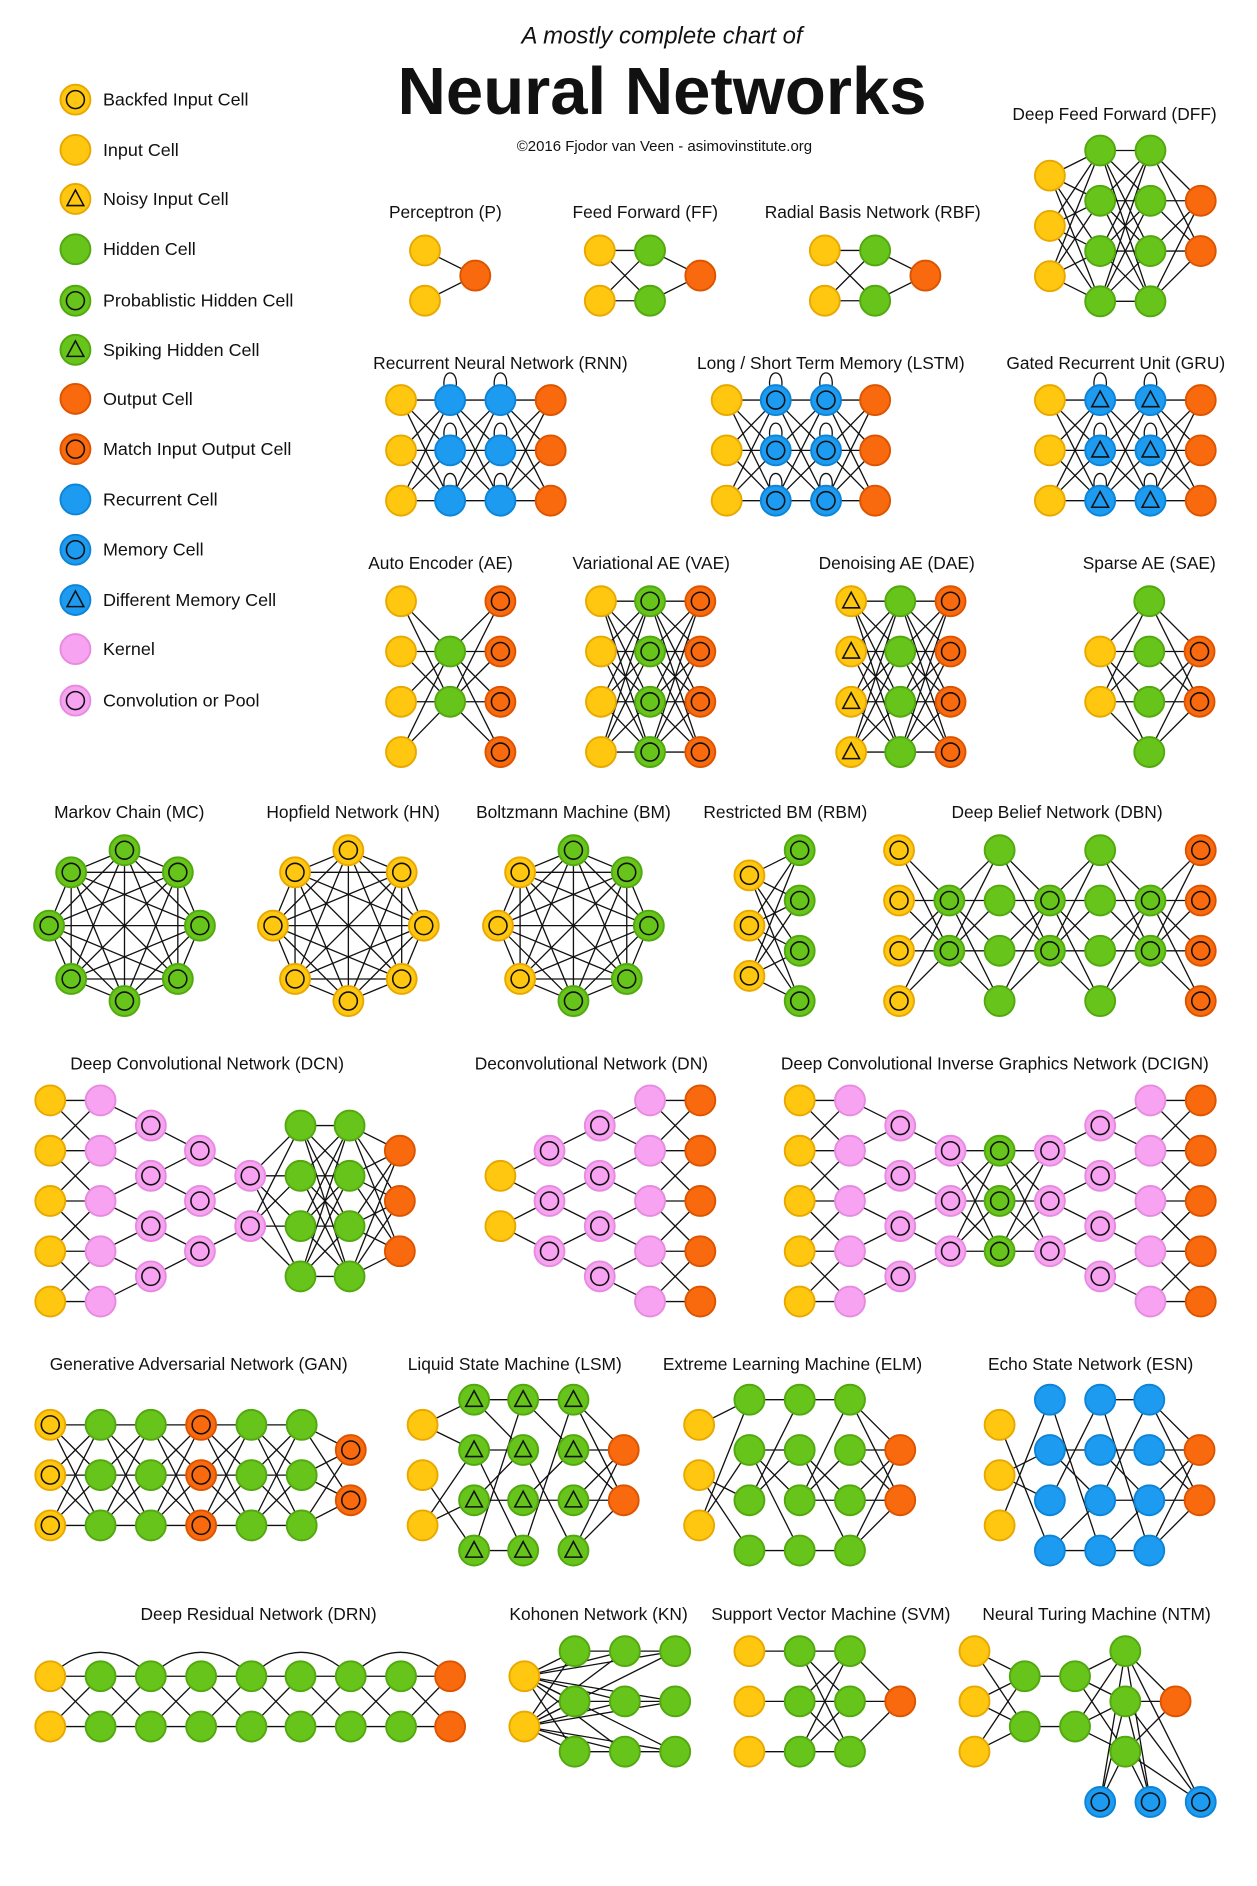  Describe the element at coordinates (207, 1063) in the screenshot. I see `network-title: Deep Convolutional Network (DCN)` at that location.